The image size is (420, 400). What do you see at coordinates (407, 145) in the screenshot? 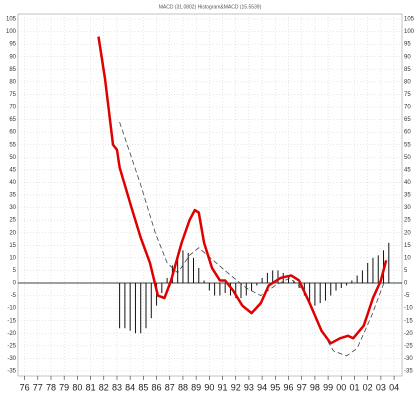
I see `y-tick-label-right: 55` at bounding box center [407, 145].